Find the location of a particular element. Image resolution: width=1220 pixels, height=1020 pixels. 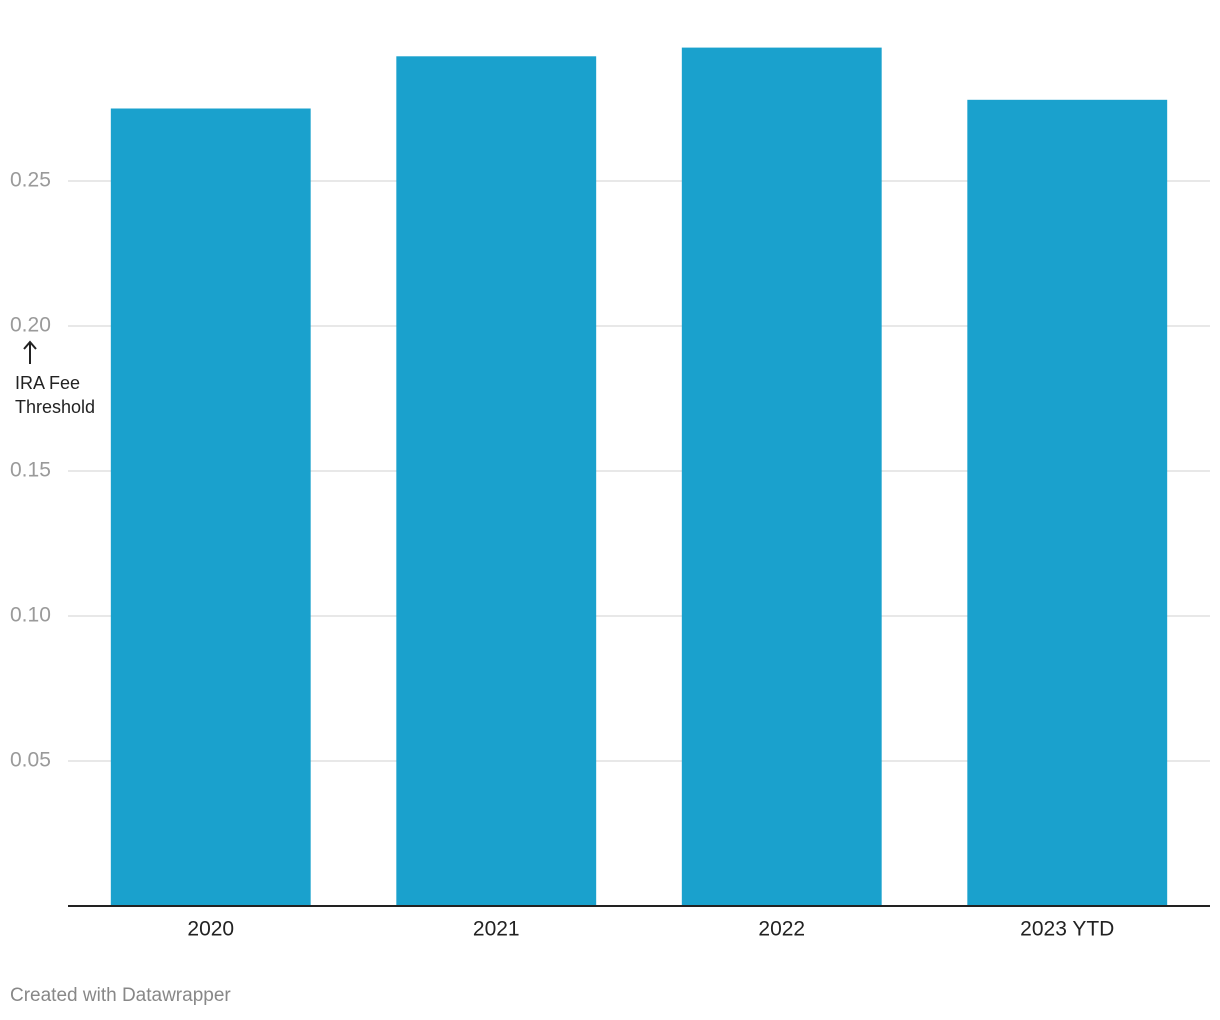

x-tick-label: 2021 is located at coordinates (496, 929).